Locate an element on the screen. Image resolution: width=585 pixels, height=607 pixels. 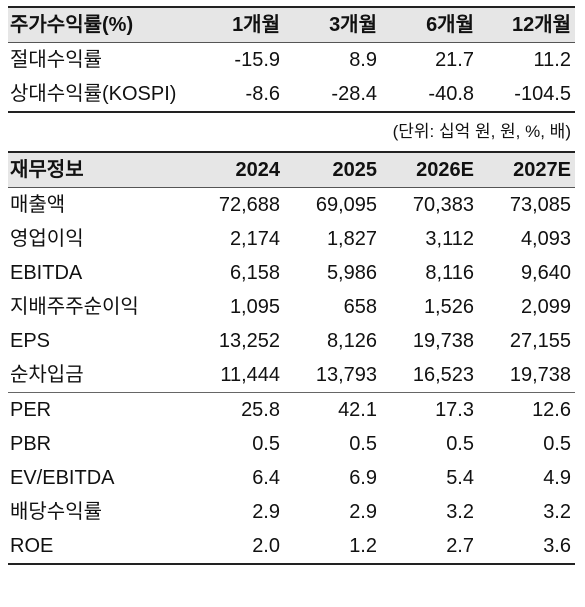
cell-value: 8,116 is located at coordinates (449, 273).